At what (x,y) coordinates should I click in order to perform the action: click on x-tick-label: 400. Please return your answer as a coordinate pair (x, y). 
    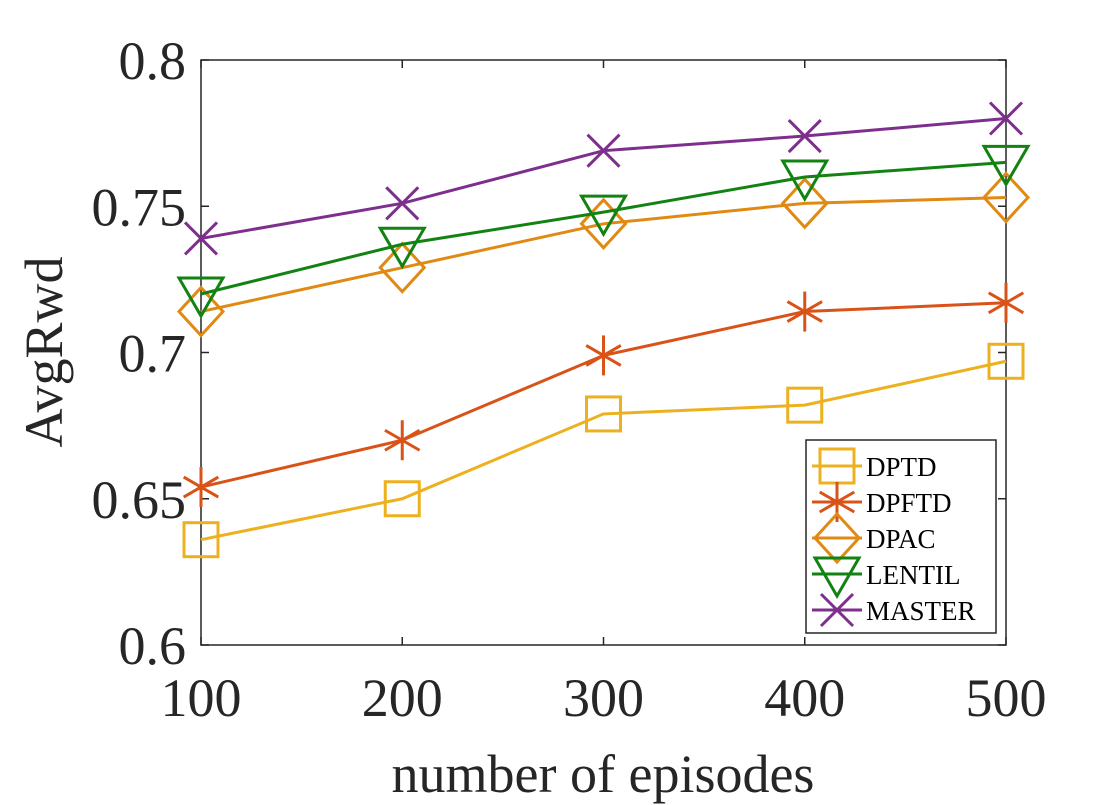
    Looking at the image, I should click on (804, 698).